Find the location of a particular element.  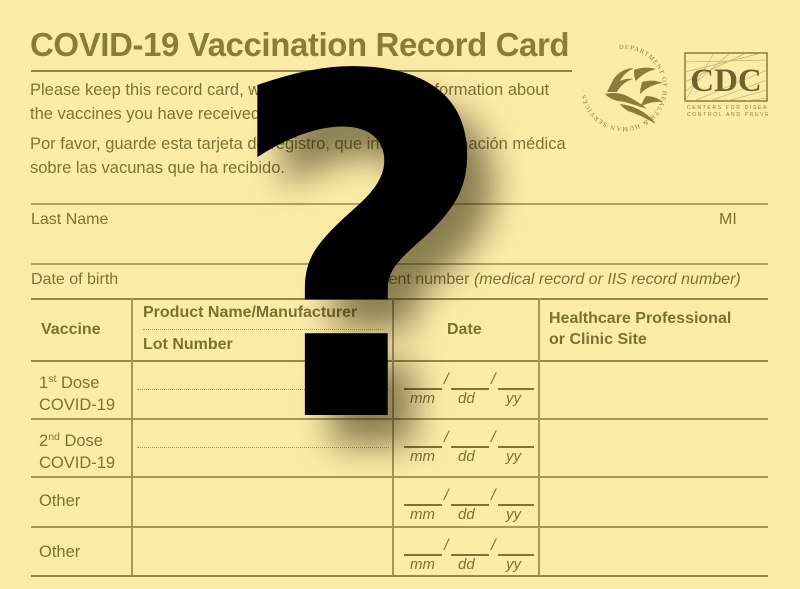

row1-mm-line is located at coordinates (423, 389).